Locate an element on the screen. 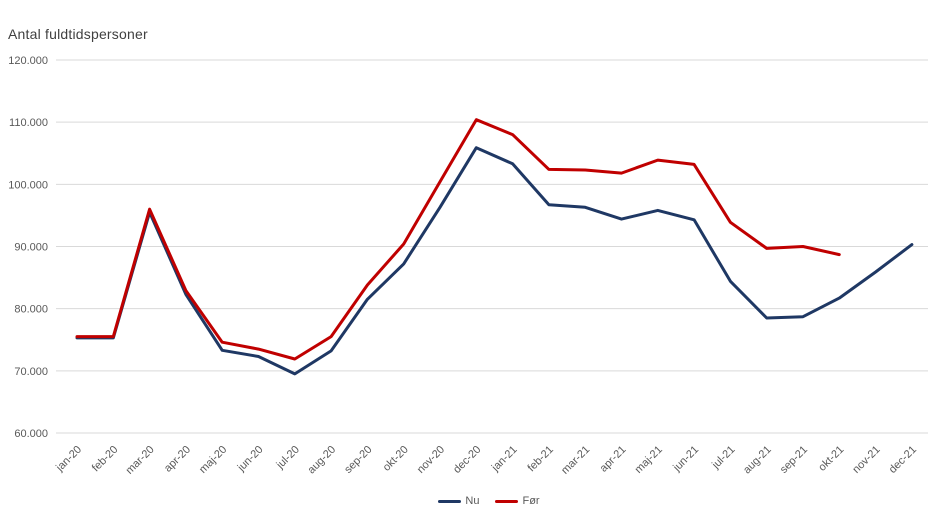  x-axis-tick-label: sep-21 is located at coordinates (794, 460).